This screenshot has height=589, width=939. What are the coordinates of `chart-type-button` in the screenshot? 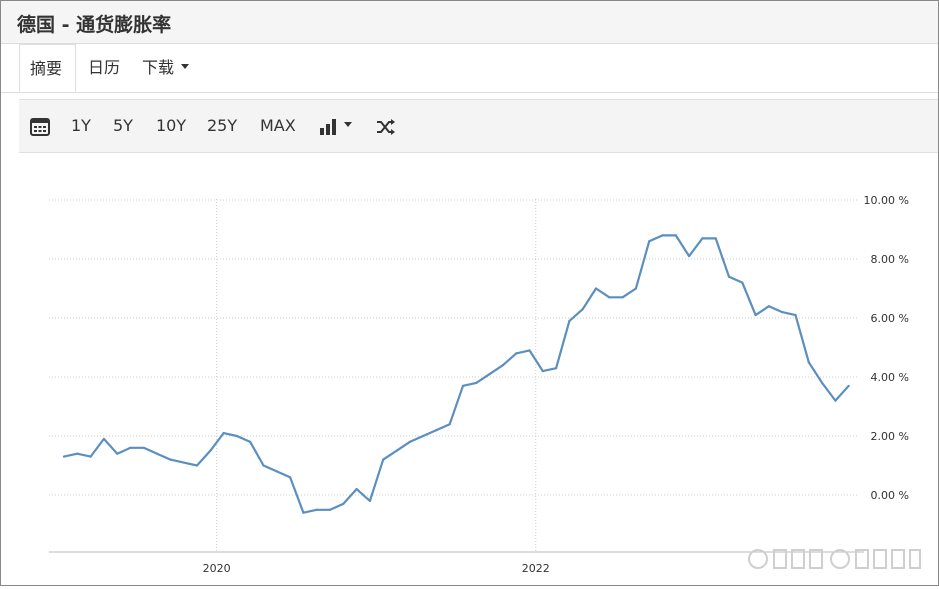 It's located at (335, 126).